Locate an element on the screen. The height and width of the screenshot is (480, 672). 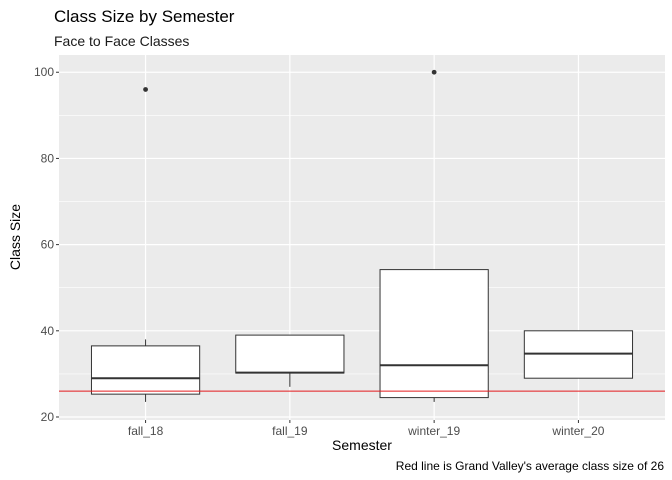
x-axis-title: Semester is located at coordinates (362, 445).